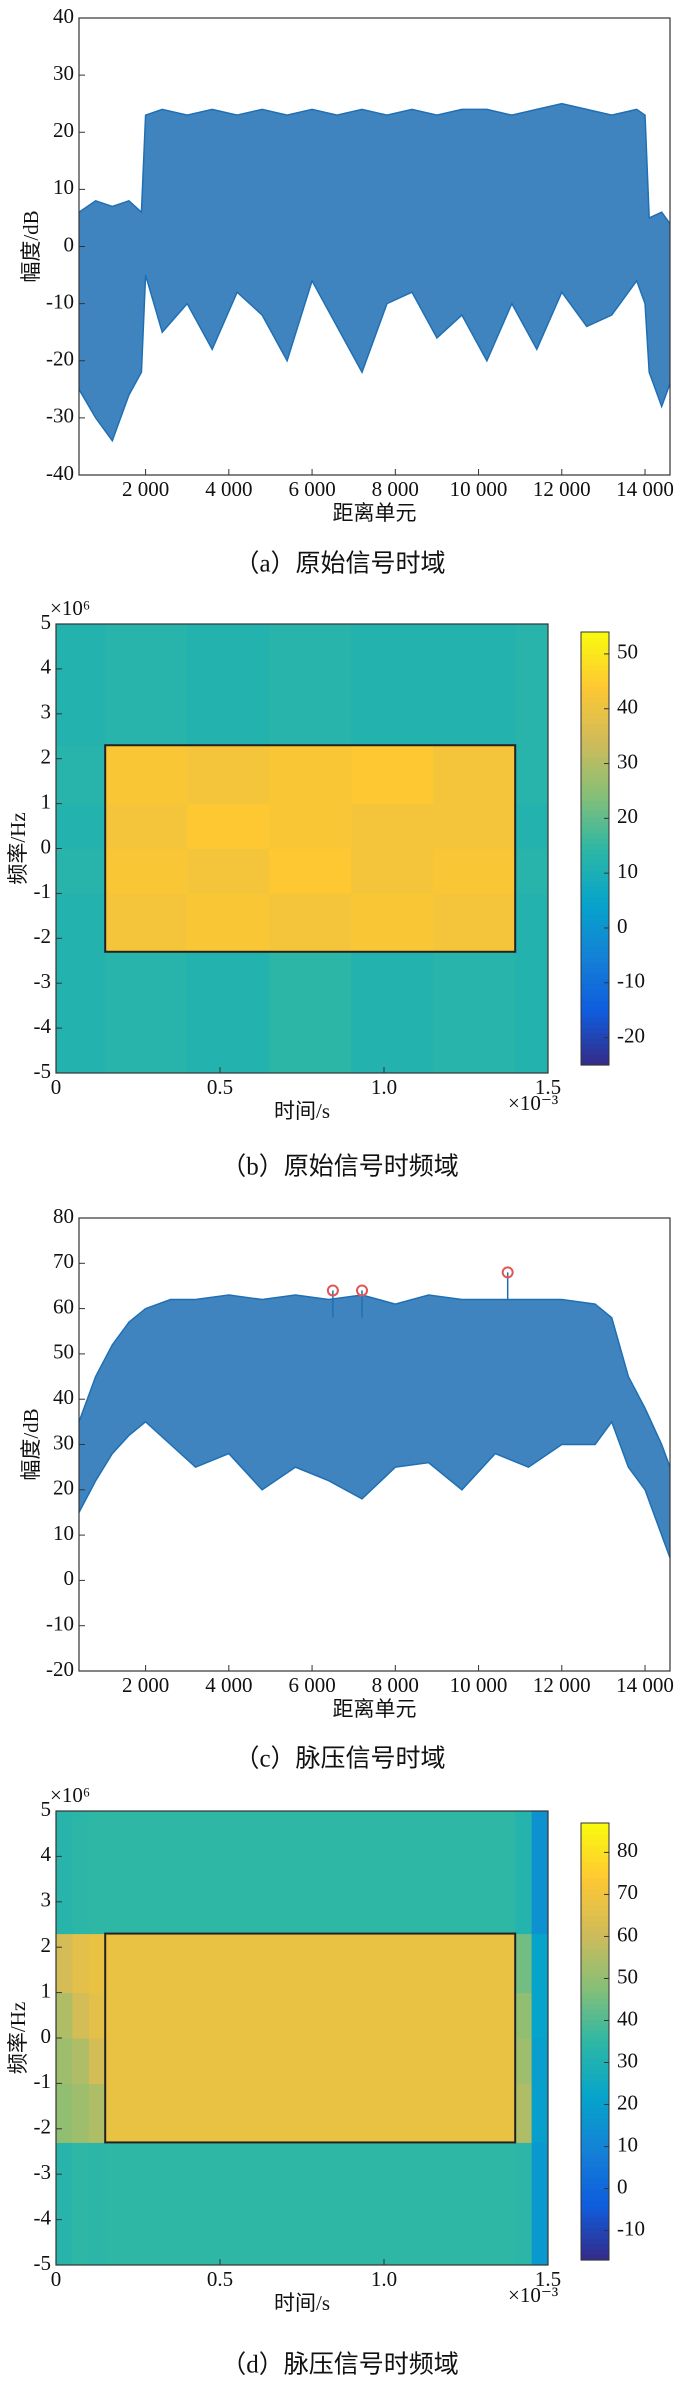 This screenshot has width=680, height=2393. What do you see at coordinates (46, 1990) in the screenshot?
I see `y-tick-label: 1` at bounding box center [46, 1990].